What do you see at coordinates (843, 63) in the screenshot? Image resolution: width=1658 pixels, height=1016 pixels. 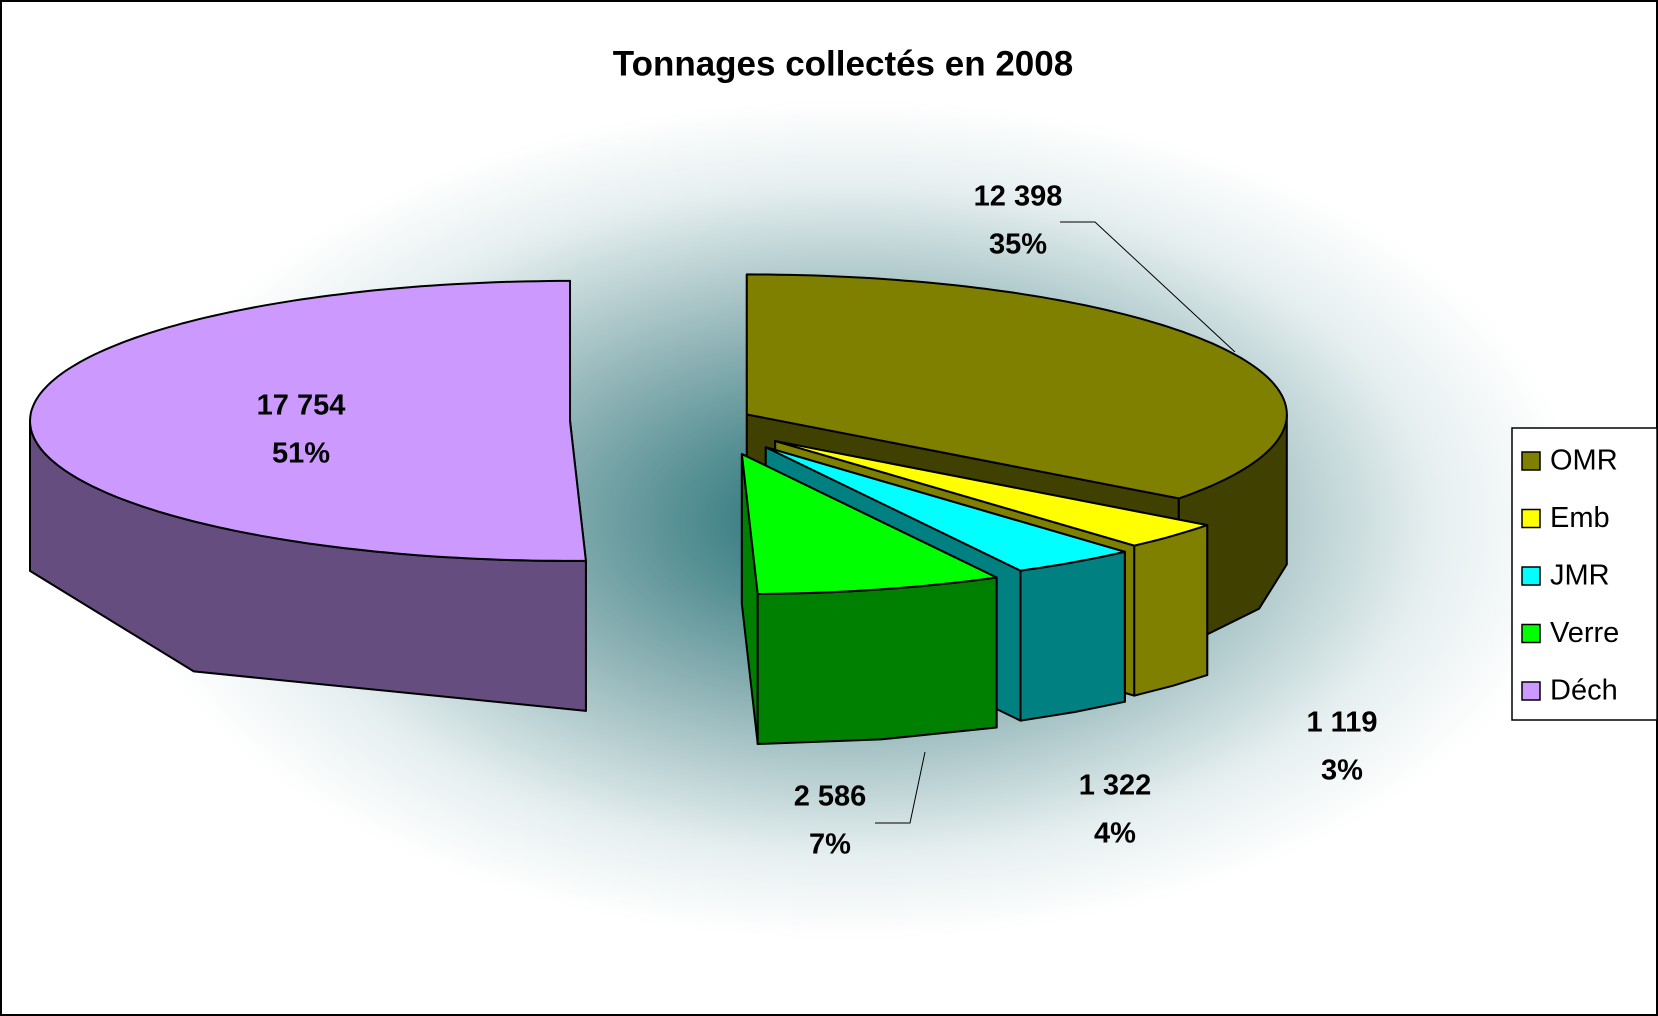 I see `chart-title: Tonnages collectés en 2008` at bounding box center [843, 63].